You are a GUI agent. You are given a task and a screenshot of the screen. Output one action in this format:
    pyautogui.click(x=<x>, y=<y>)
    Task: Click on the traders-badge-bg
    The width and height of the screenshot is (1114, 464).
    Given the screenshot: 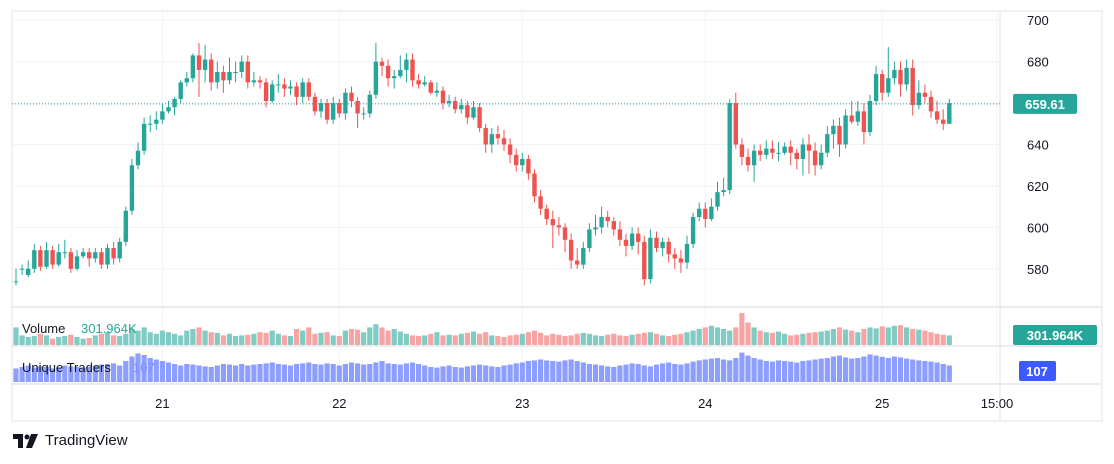 What is the action you would take?
    pyautogui.click(x=1037, y=371)
    